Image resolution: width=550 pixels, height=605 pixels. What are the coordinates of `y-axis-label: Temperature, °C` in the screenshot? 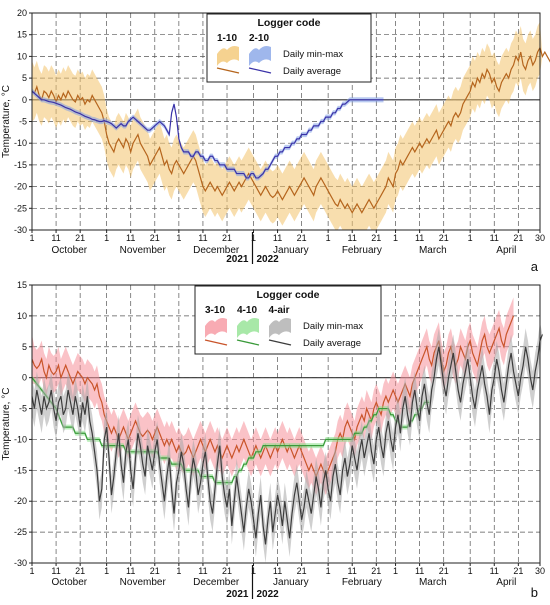 It's located at (6, 121).